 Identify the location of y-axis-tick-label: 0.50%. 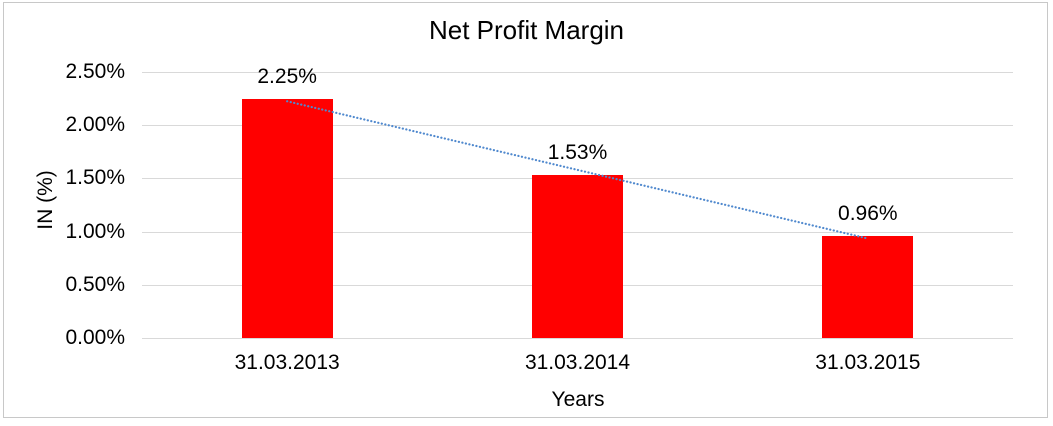
(95, 284).